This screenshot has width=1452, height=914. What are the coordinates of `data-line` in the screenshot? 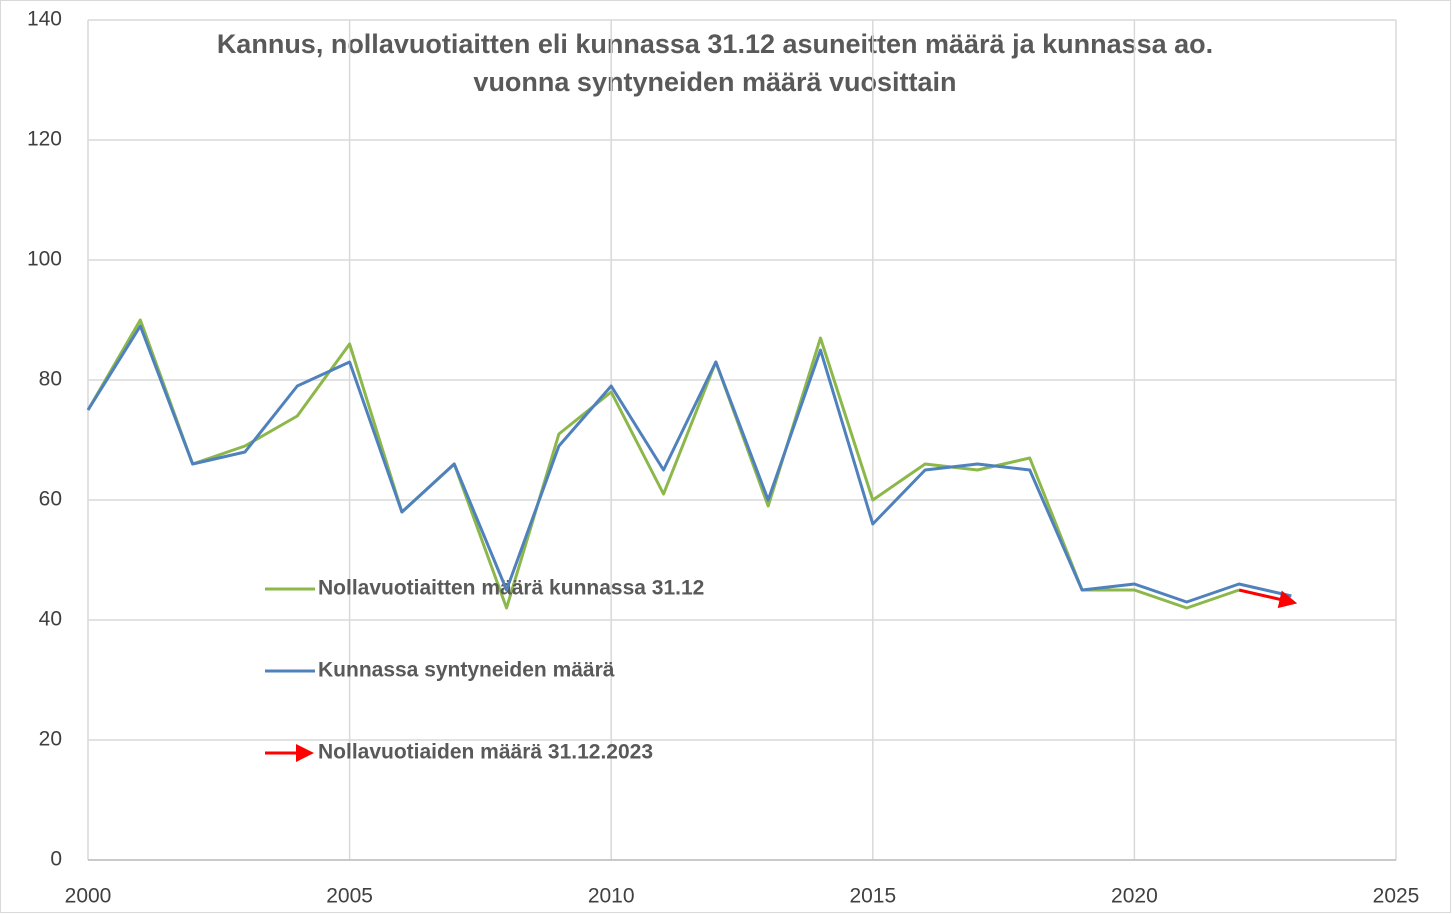 It's located at (1268, 598).